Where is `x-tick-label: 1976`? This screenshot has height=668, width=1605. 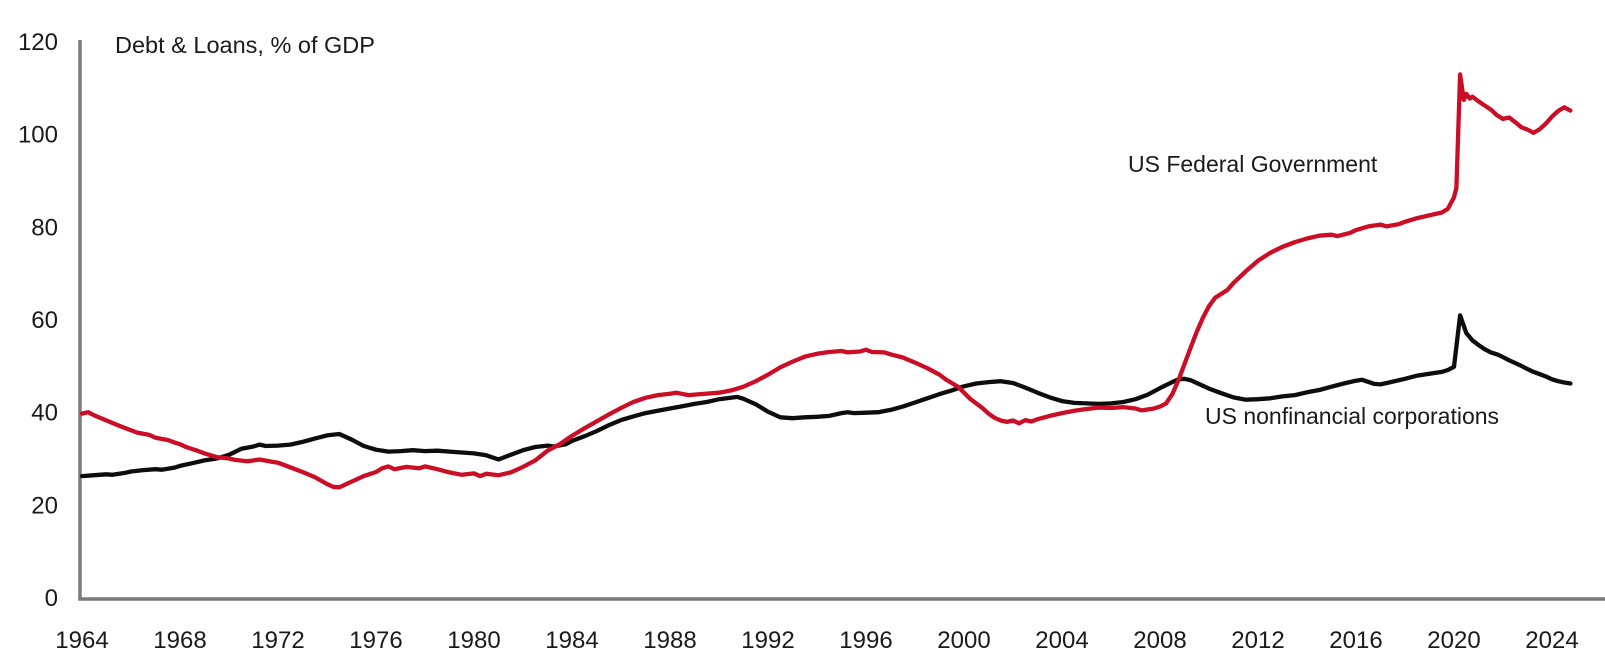 x-tick-label: 1976 is located at coordinates (375, 640).